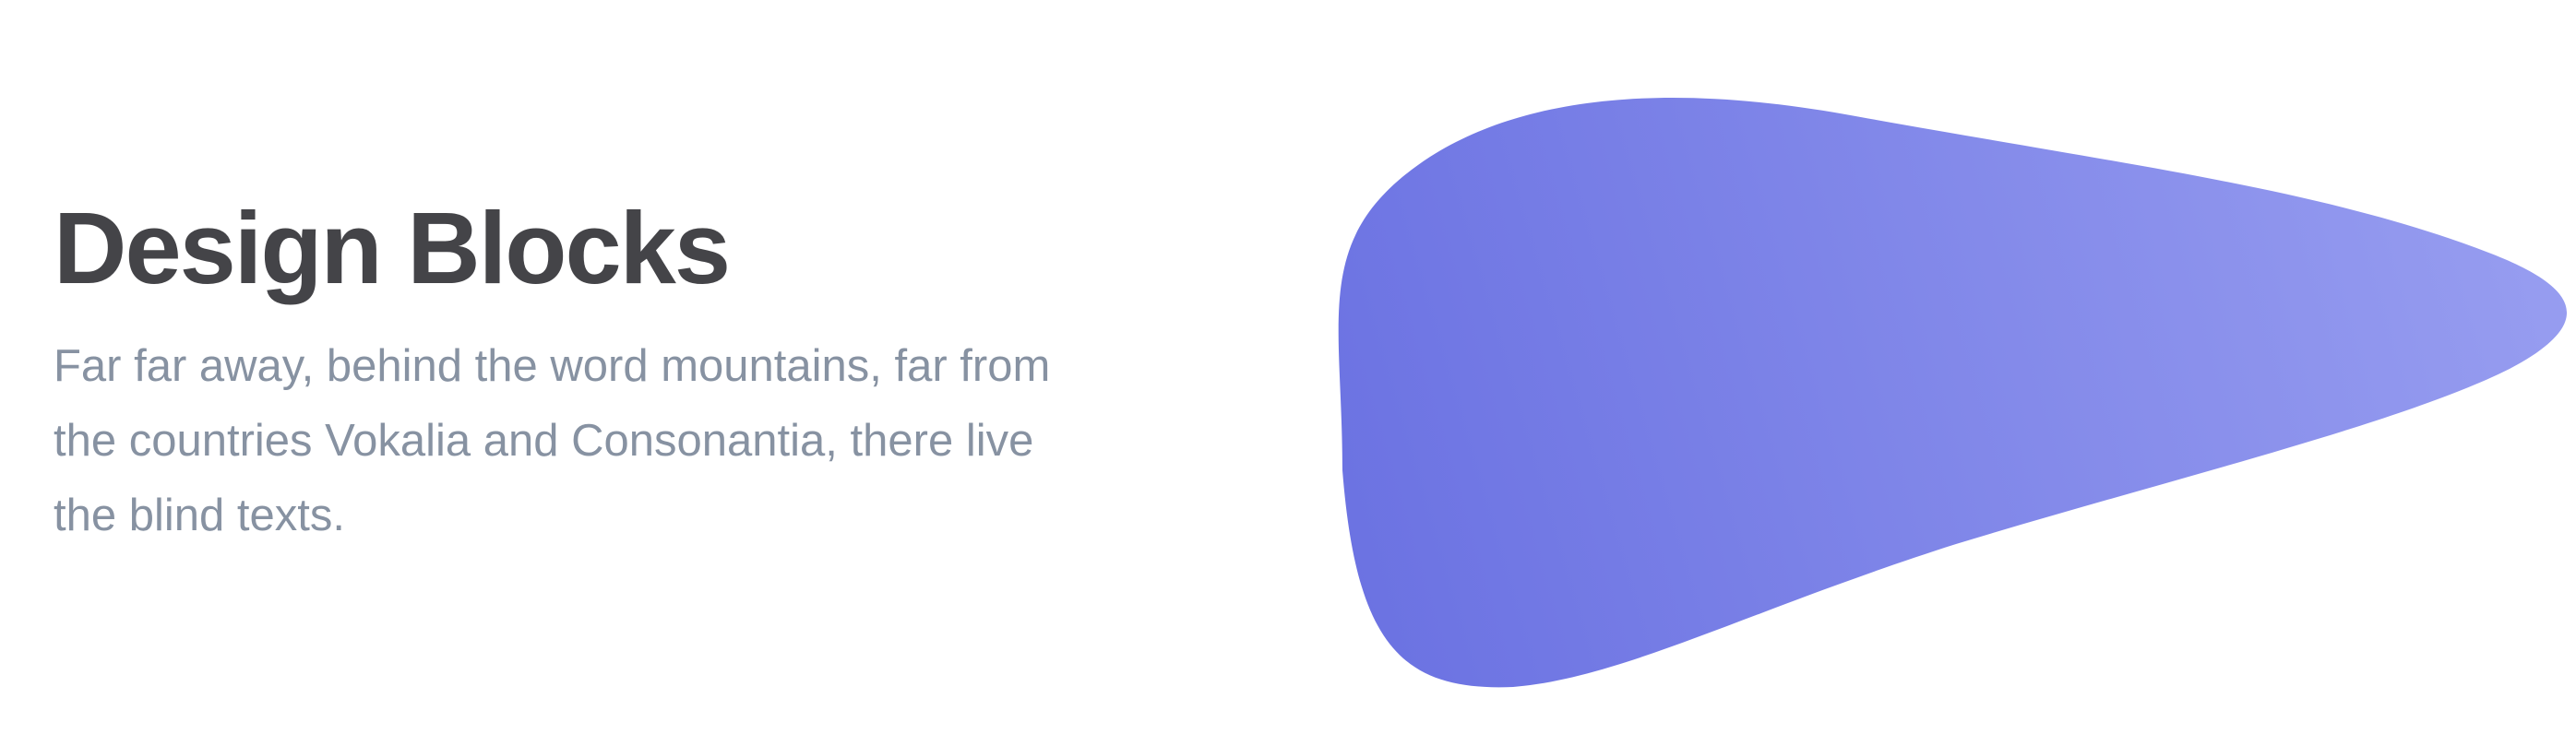 The width and height of the screenshot is (2576, 734). What do you see at coordinates (393, 248) in the screenshot?
I see `page-title: Design Blocks` at bounding box center [393, 248].